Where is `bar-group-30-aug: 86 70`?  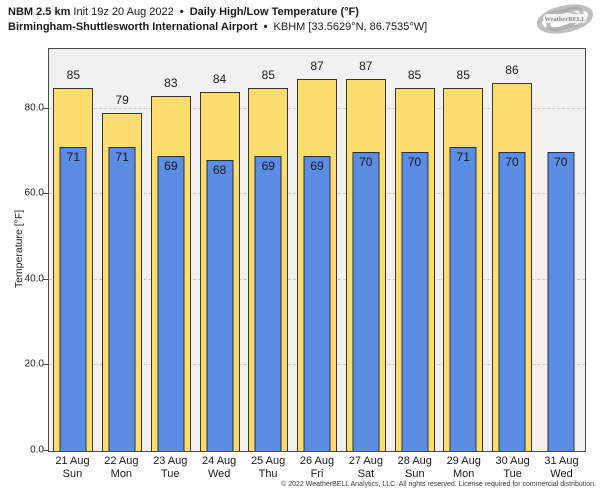 bar-group-30-aug: 86 70 is located at coordinates (512, 250).